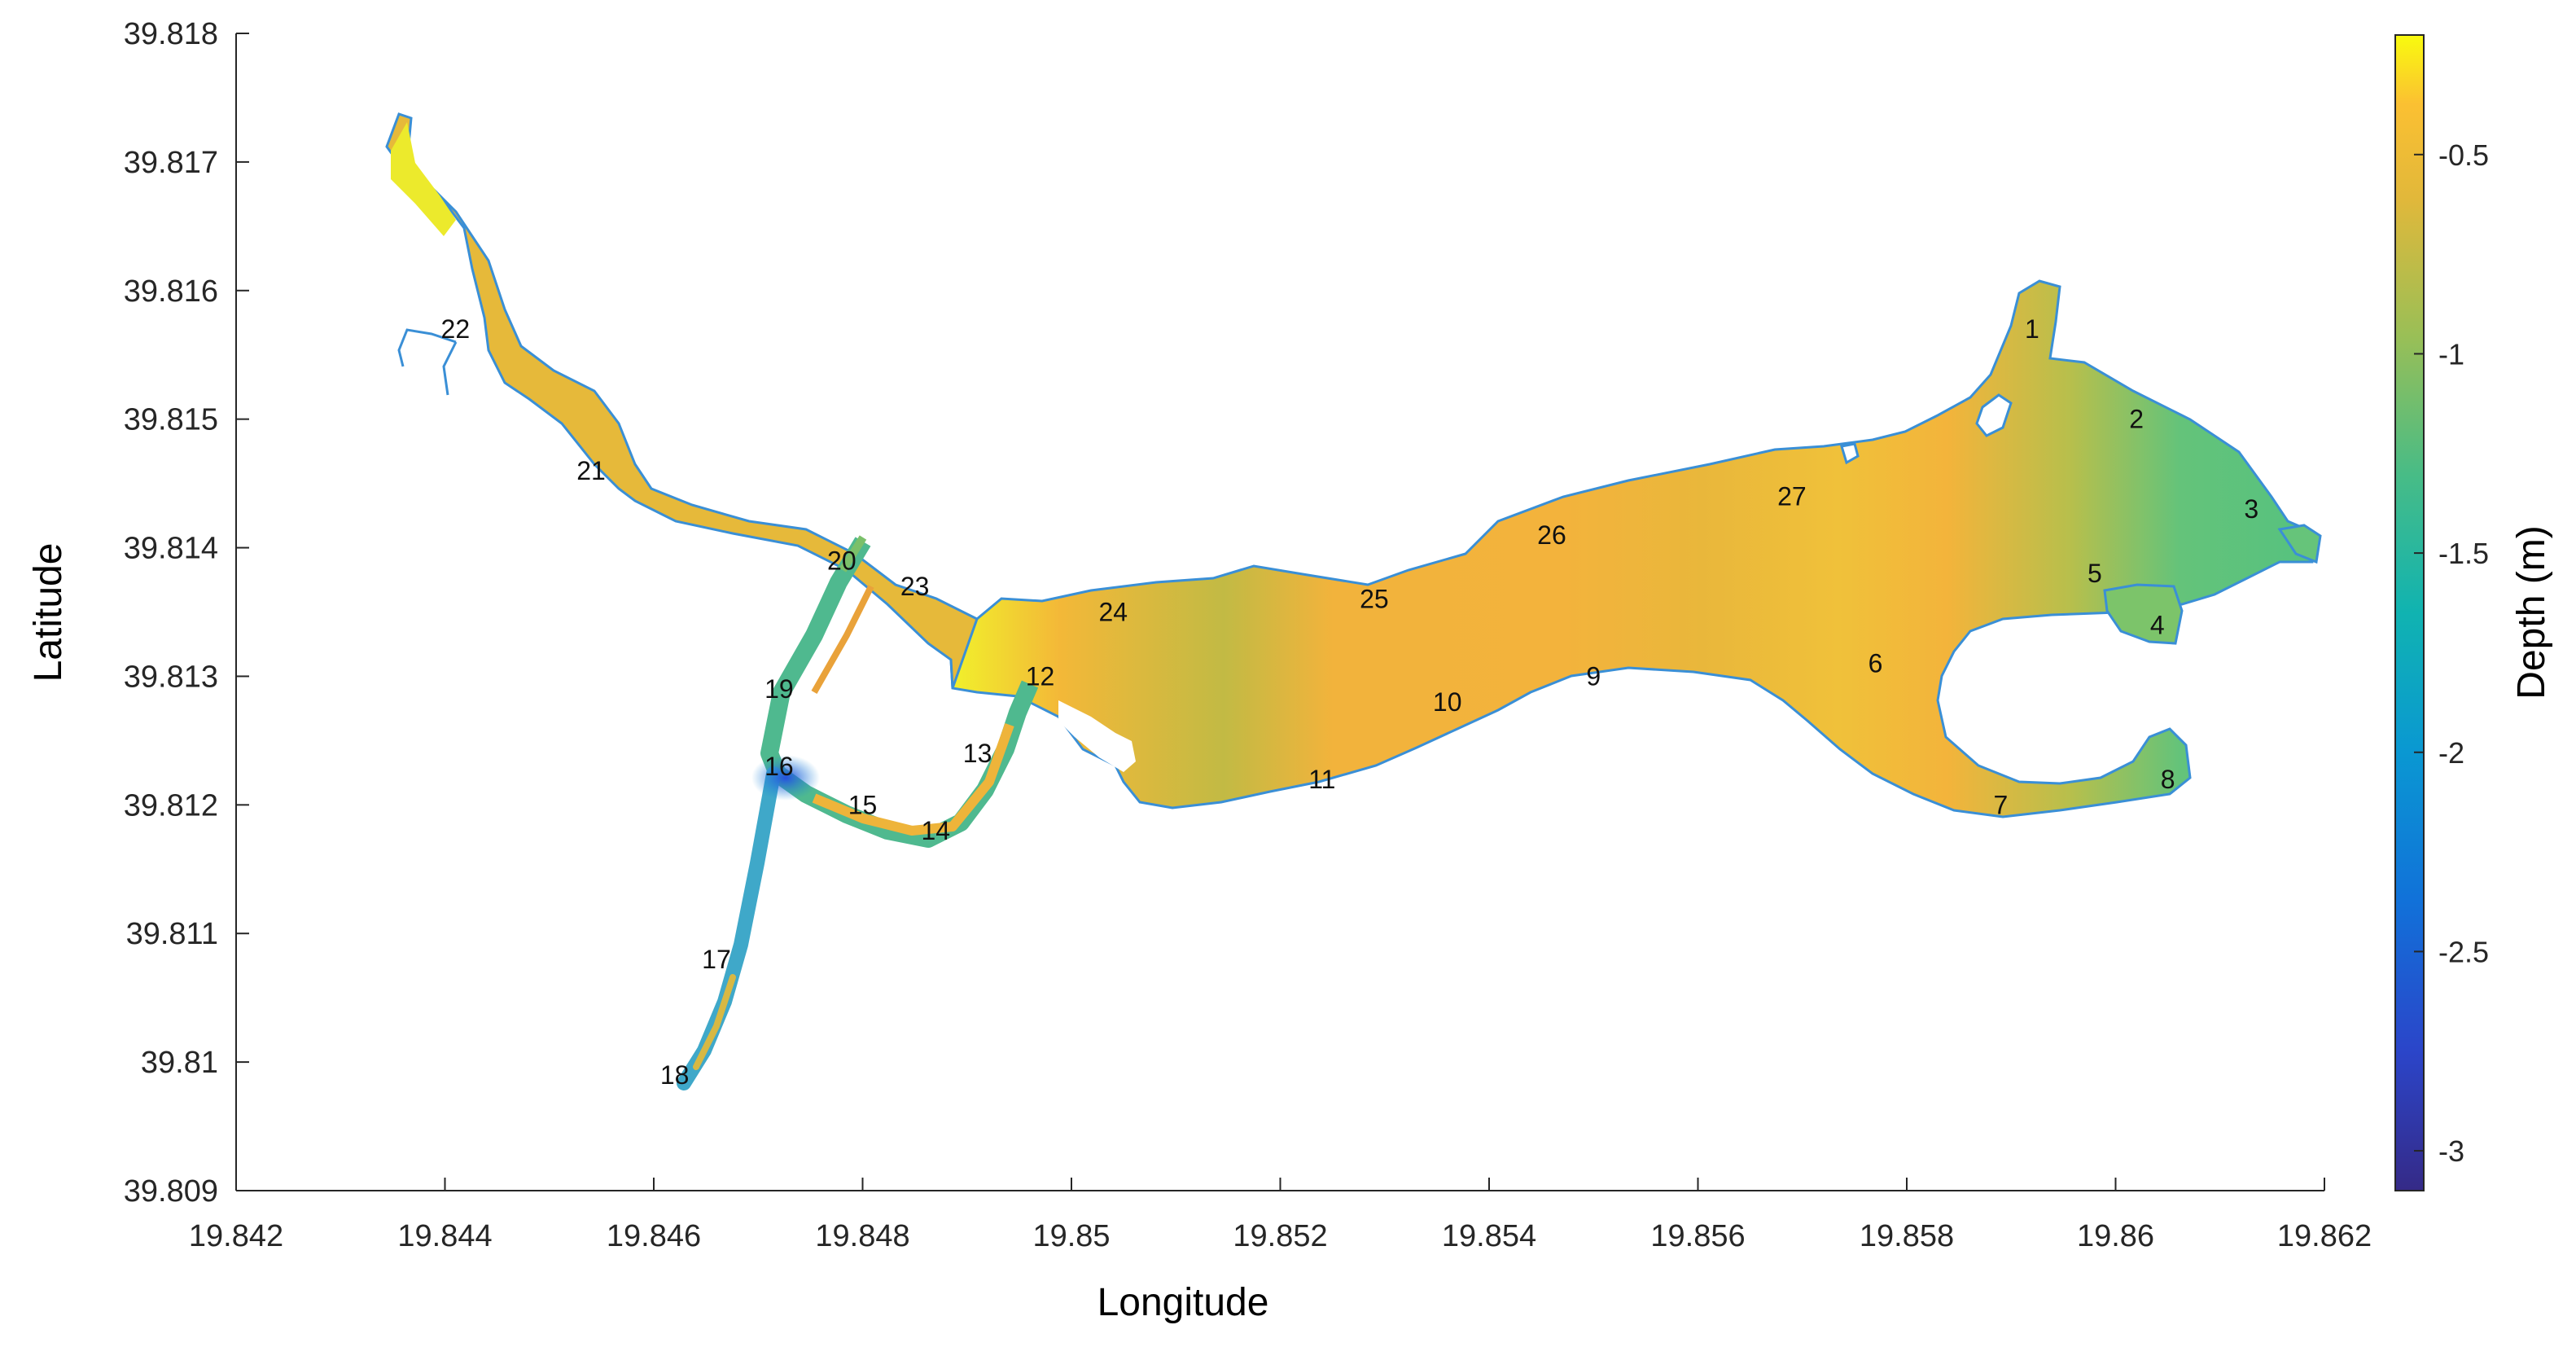 The width and height of the screenshot is (2576, 1347). Describe the element at coordinates (1907, 1236) in the screenshot. I see `x-tick-label: 19.858` at that location.